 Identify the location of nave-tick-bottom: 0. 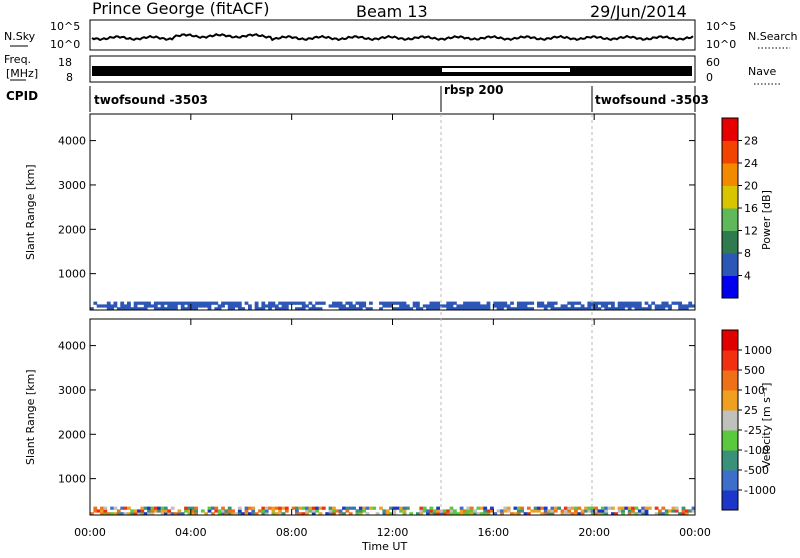
(709, 77).